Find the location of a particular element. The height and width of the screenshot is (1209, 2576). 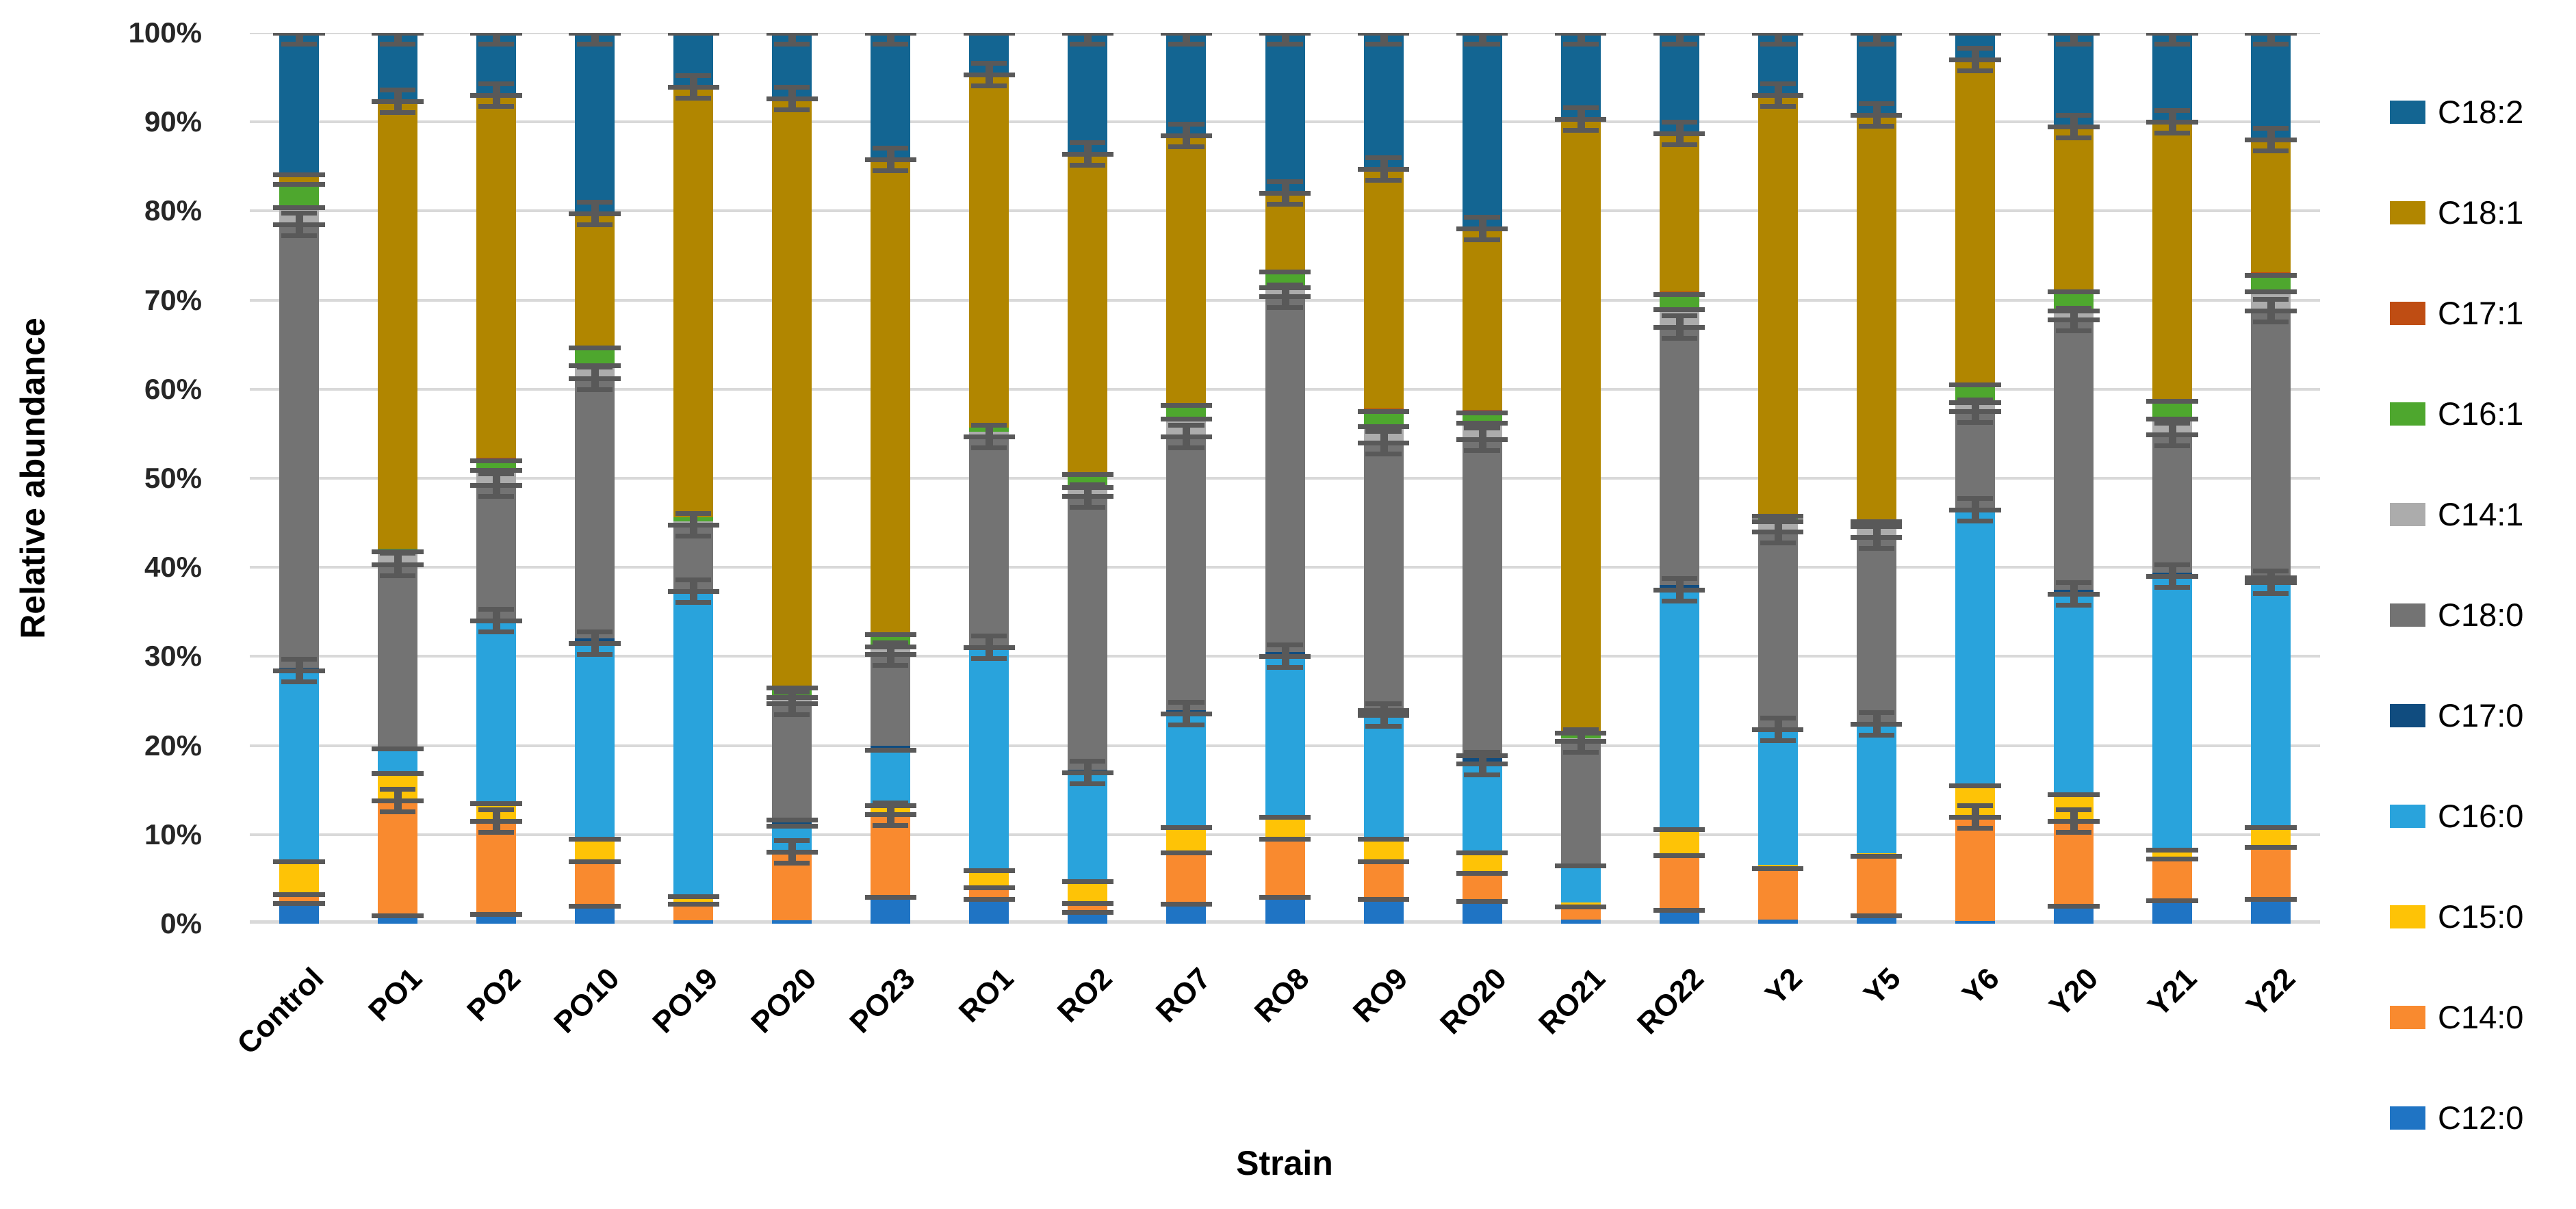

legend-label: C16:0 is located at coordinates (2481, 816).